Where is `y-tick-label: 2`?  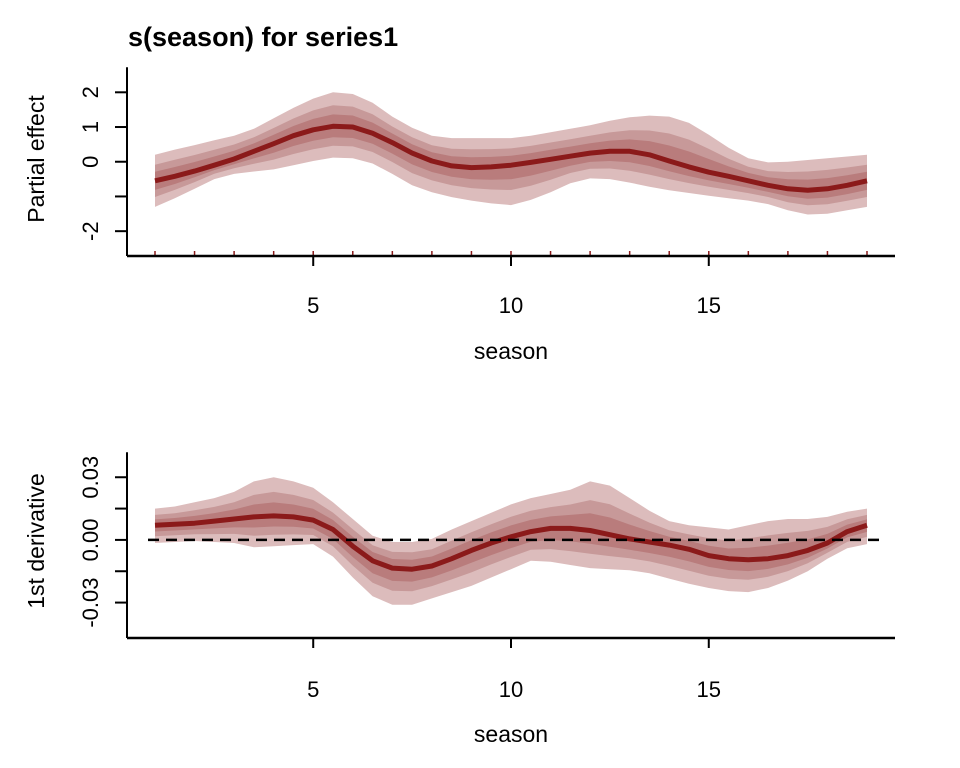 y-tick-label: 2 is located at coordinates (90, 92).